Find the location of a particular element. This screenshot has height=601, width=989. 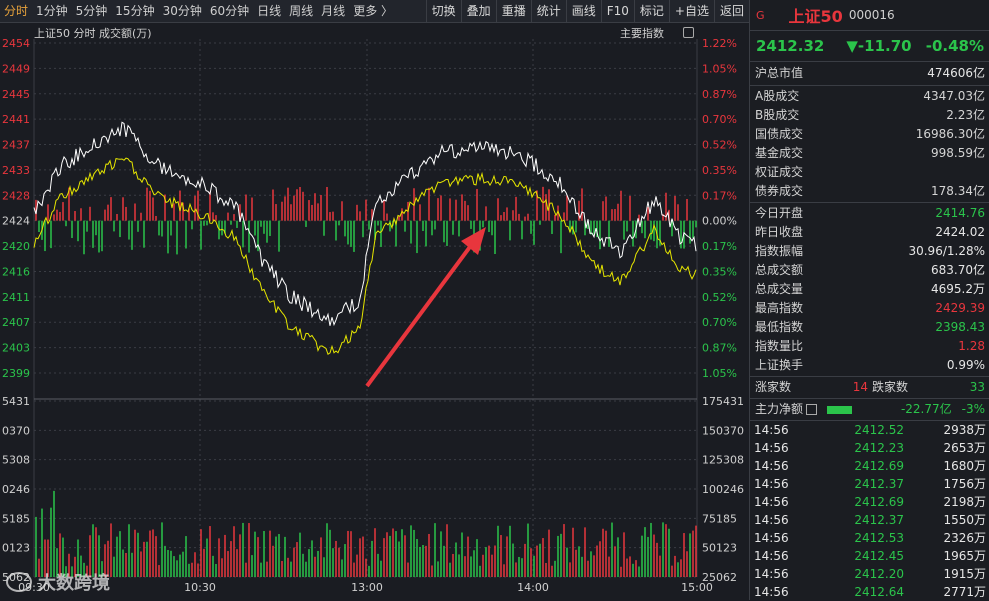

tool-buttons: 切换 叠加 重播 统计 画线 F10 标记 +自选 返回 is located at coordinates (587, 11).